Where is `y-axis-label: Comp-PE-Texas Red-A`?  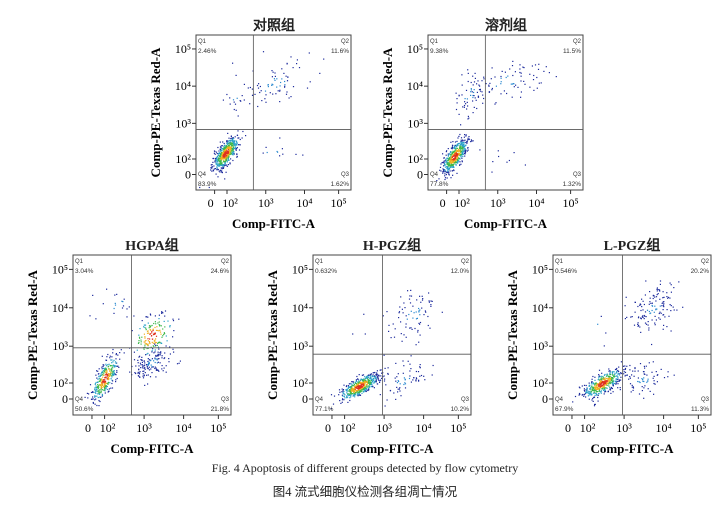
y-axis-label: Comp-PE-Texas Red-A is located at coordinates (272, 334).